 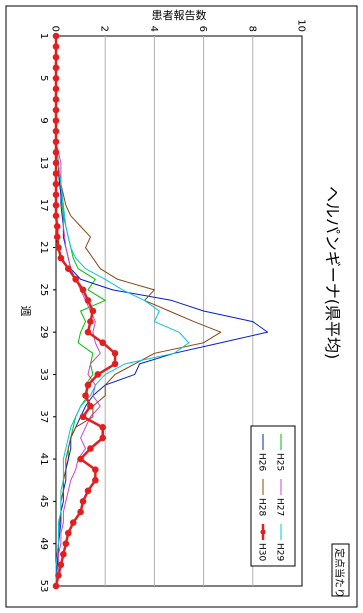 I want to click on chart-title: ヘルパンギーナ(県平均), so click(x=332, y=272).